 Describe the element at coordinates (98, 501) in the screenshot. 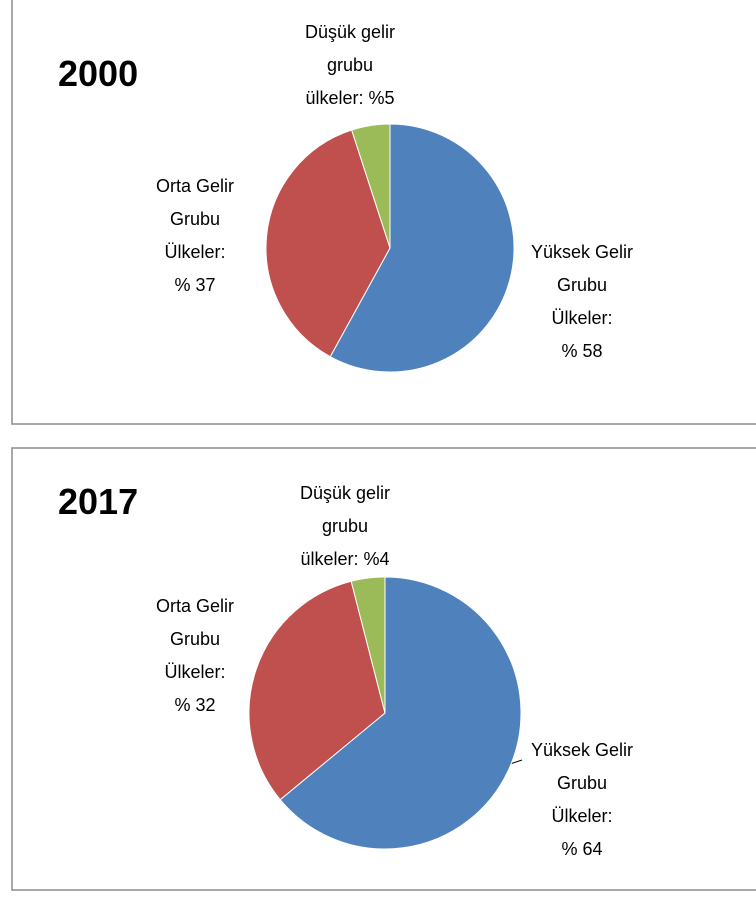

I see `chart-title: 2017` at that location.